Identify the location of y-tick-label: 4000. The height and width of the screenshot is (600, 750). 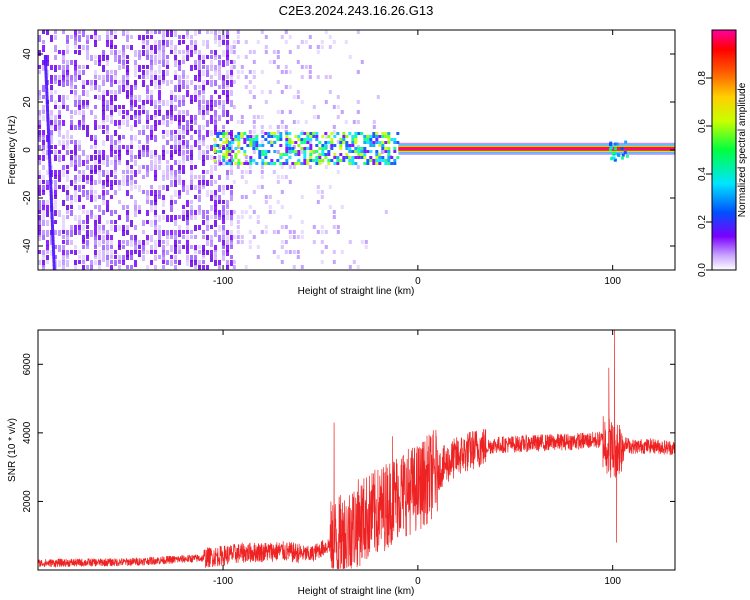
(27, 432).